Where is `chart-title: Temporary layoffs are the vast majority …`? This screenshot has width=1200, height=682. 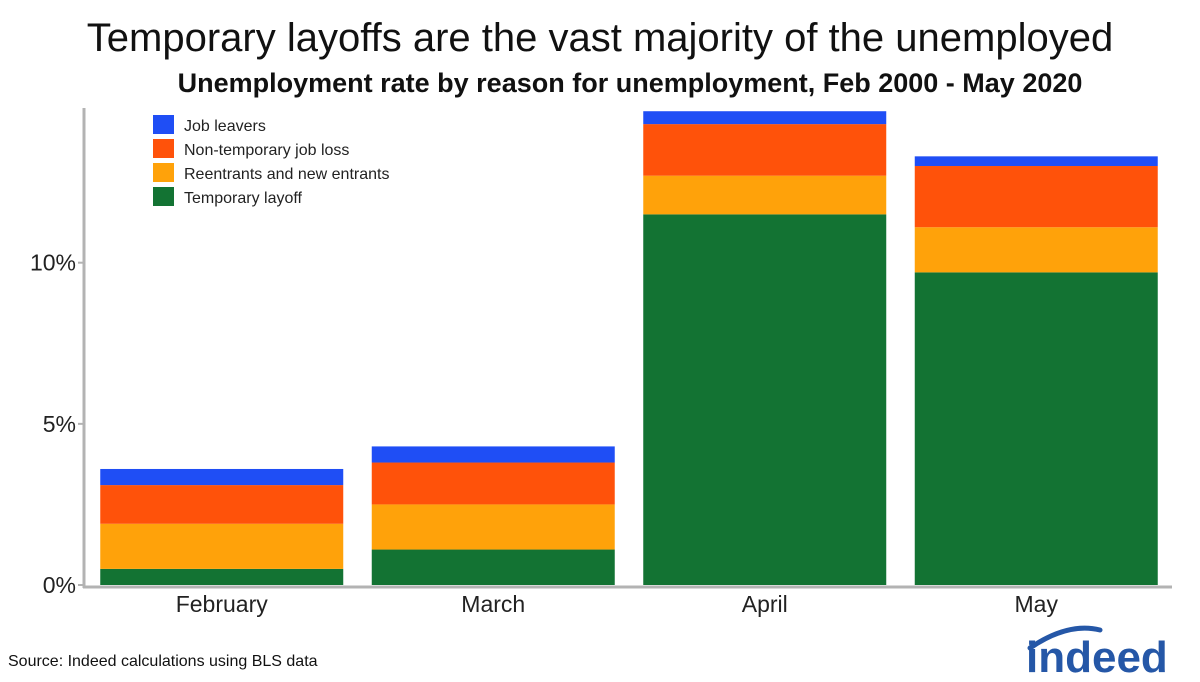 chart-title: Temporary layoffs are the vast majority … is located at coordinates (600, 38).